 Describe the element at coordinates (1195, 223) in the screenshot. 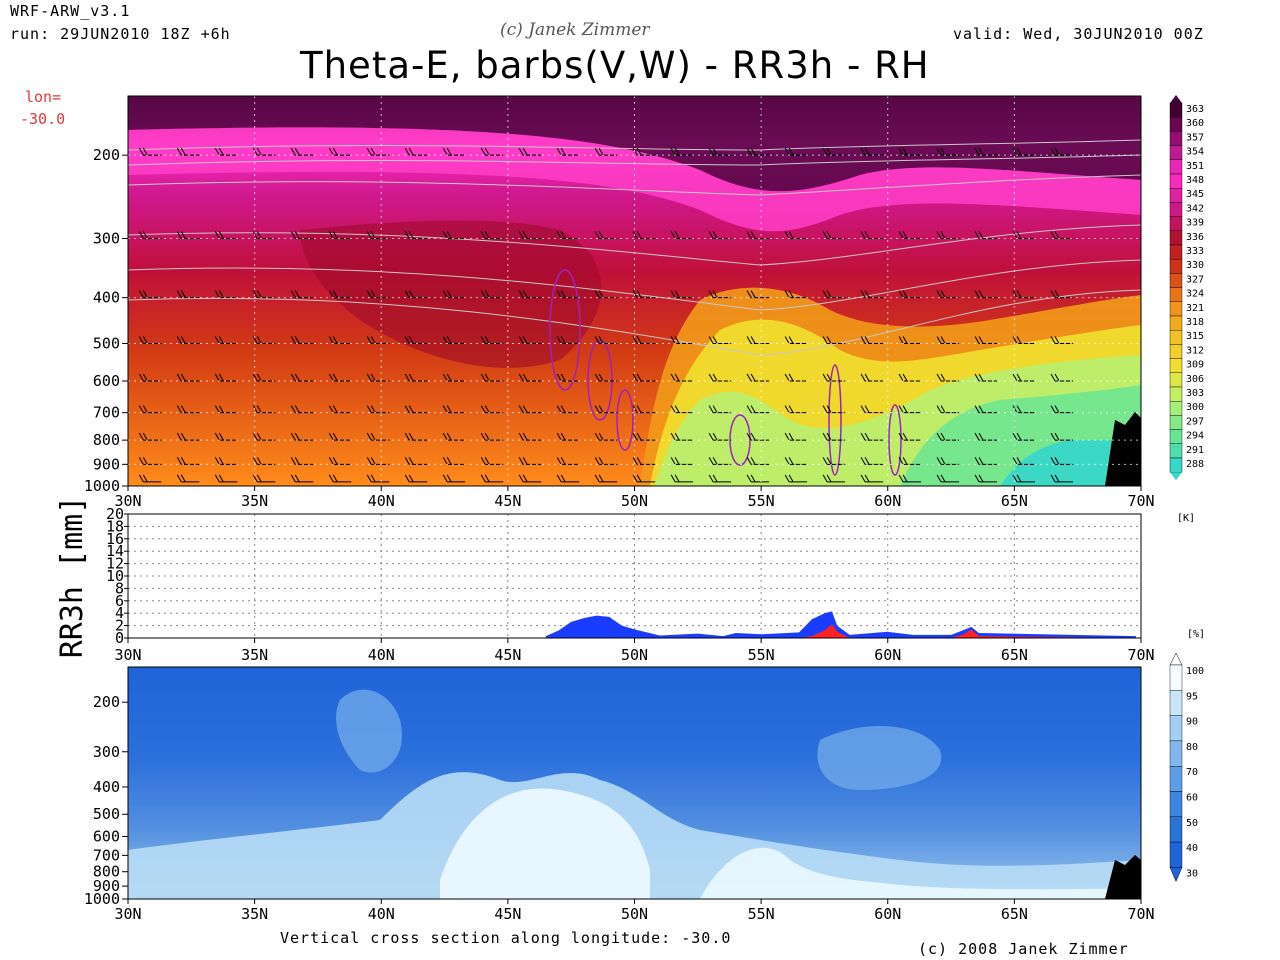

I see `theta-colorbar-label: 339` at that location.